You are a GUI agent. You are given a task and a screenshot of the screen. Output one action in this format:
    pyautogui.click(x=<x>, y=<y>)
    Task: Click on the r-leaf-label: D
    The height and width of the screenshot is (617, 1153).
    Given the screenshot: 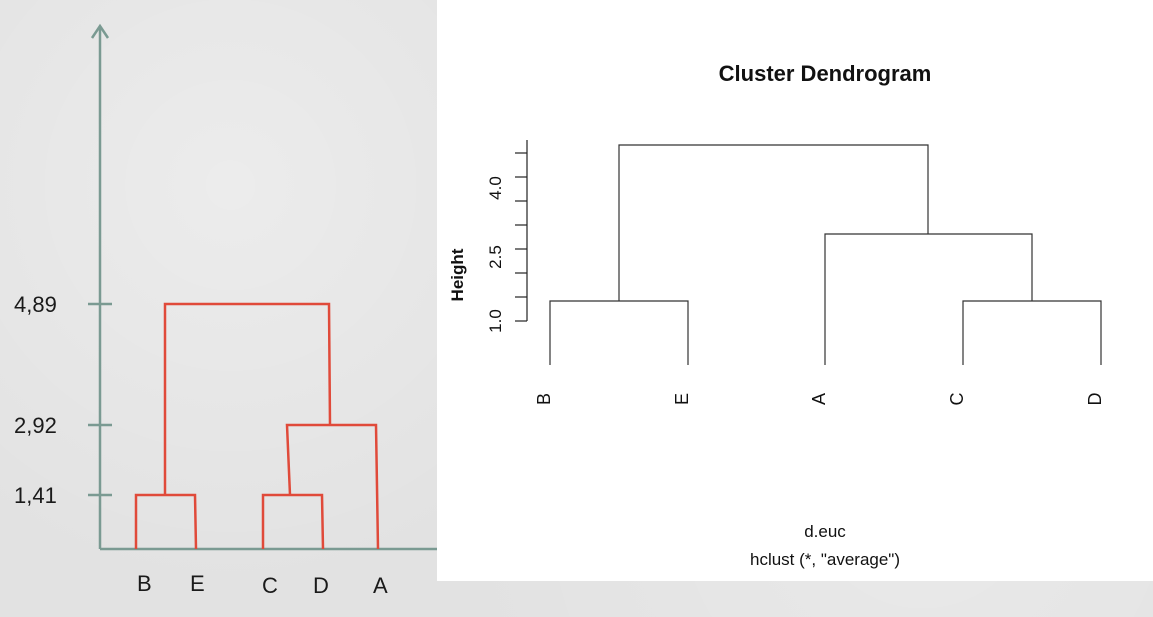 What is the action you would take?
    pyautogui.click(x=1095, y=399)
    